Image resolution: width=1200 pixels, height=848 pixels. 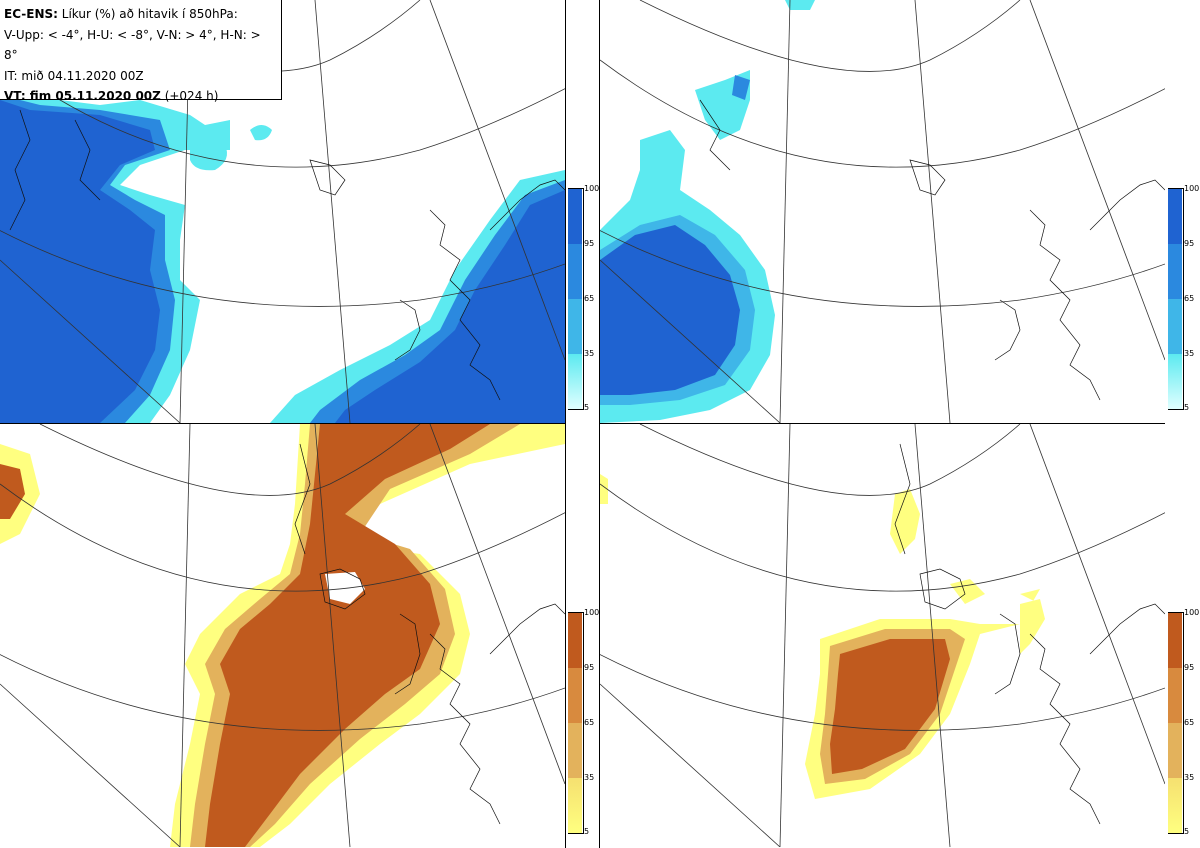 What do you see at coordinates (111, 96) in the screenshot?
I see `title-line-4: VT: fim 05.11.2020 00Z (+024 h)` at bounding box center [111, 96].